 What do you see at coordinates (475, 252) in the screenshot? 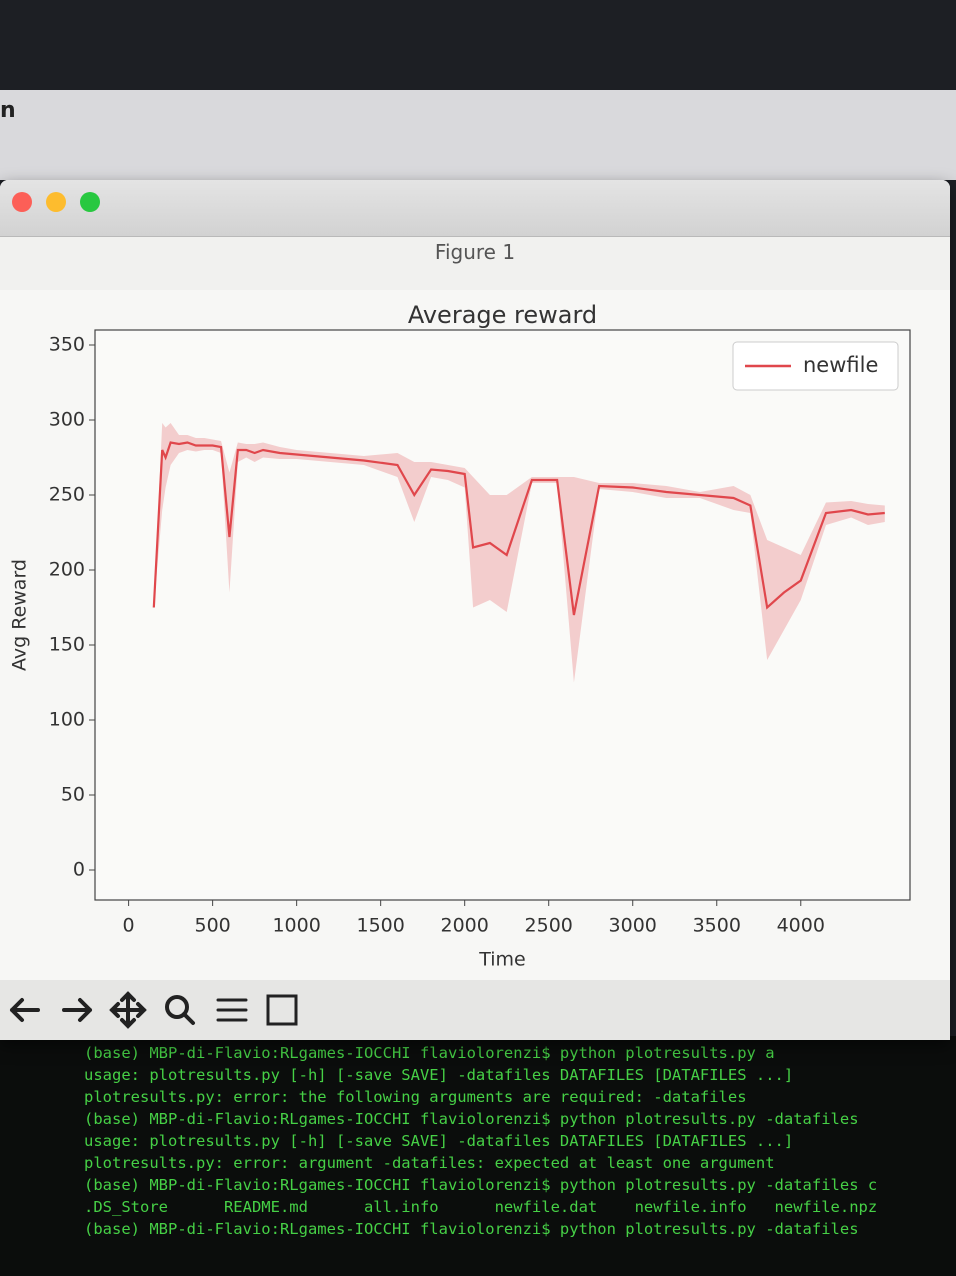
I see `window-title: Figure 1` at bounding box center [475, 252].